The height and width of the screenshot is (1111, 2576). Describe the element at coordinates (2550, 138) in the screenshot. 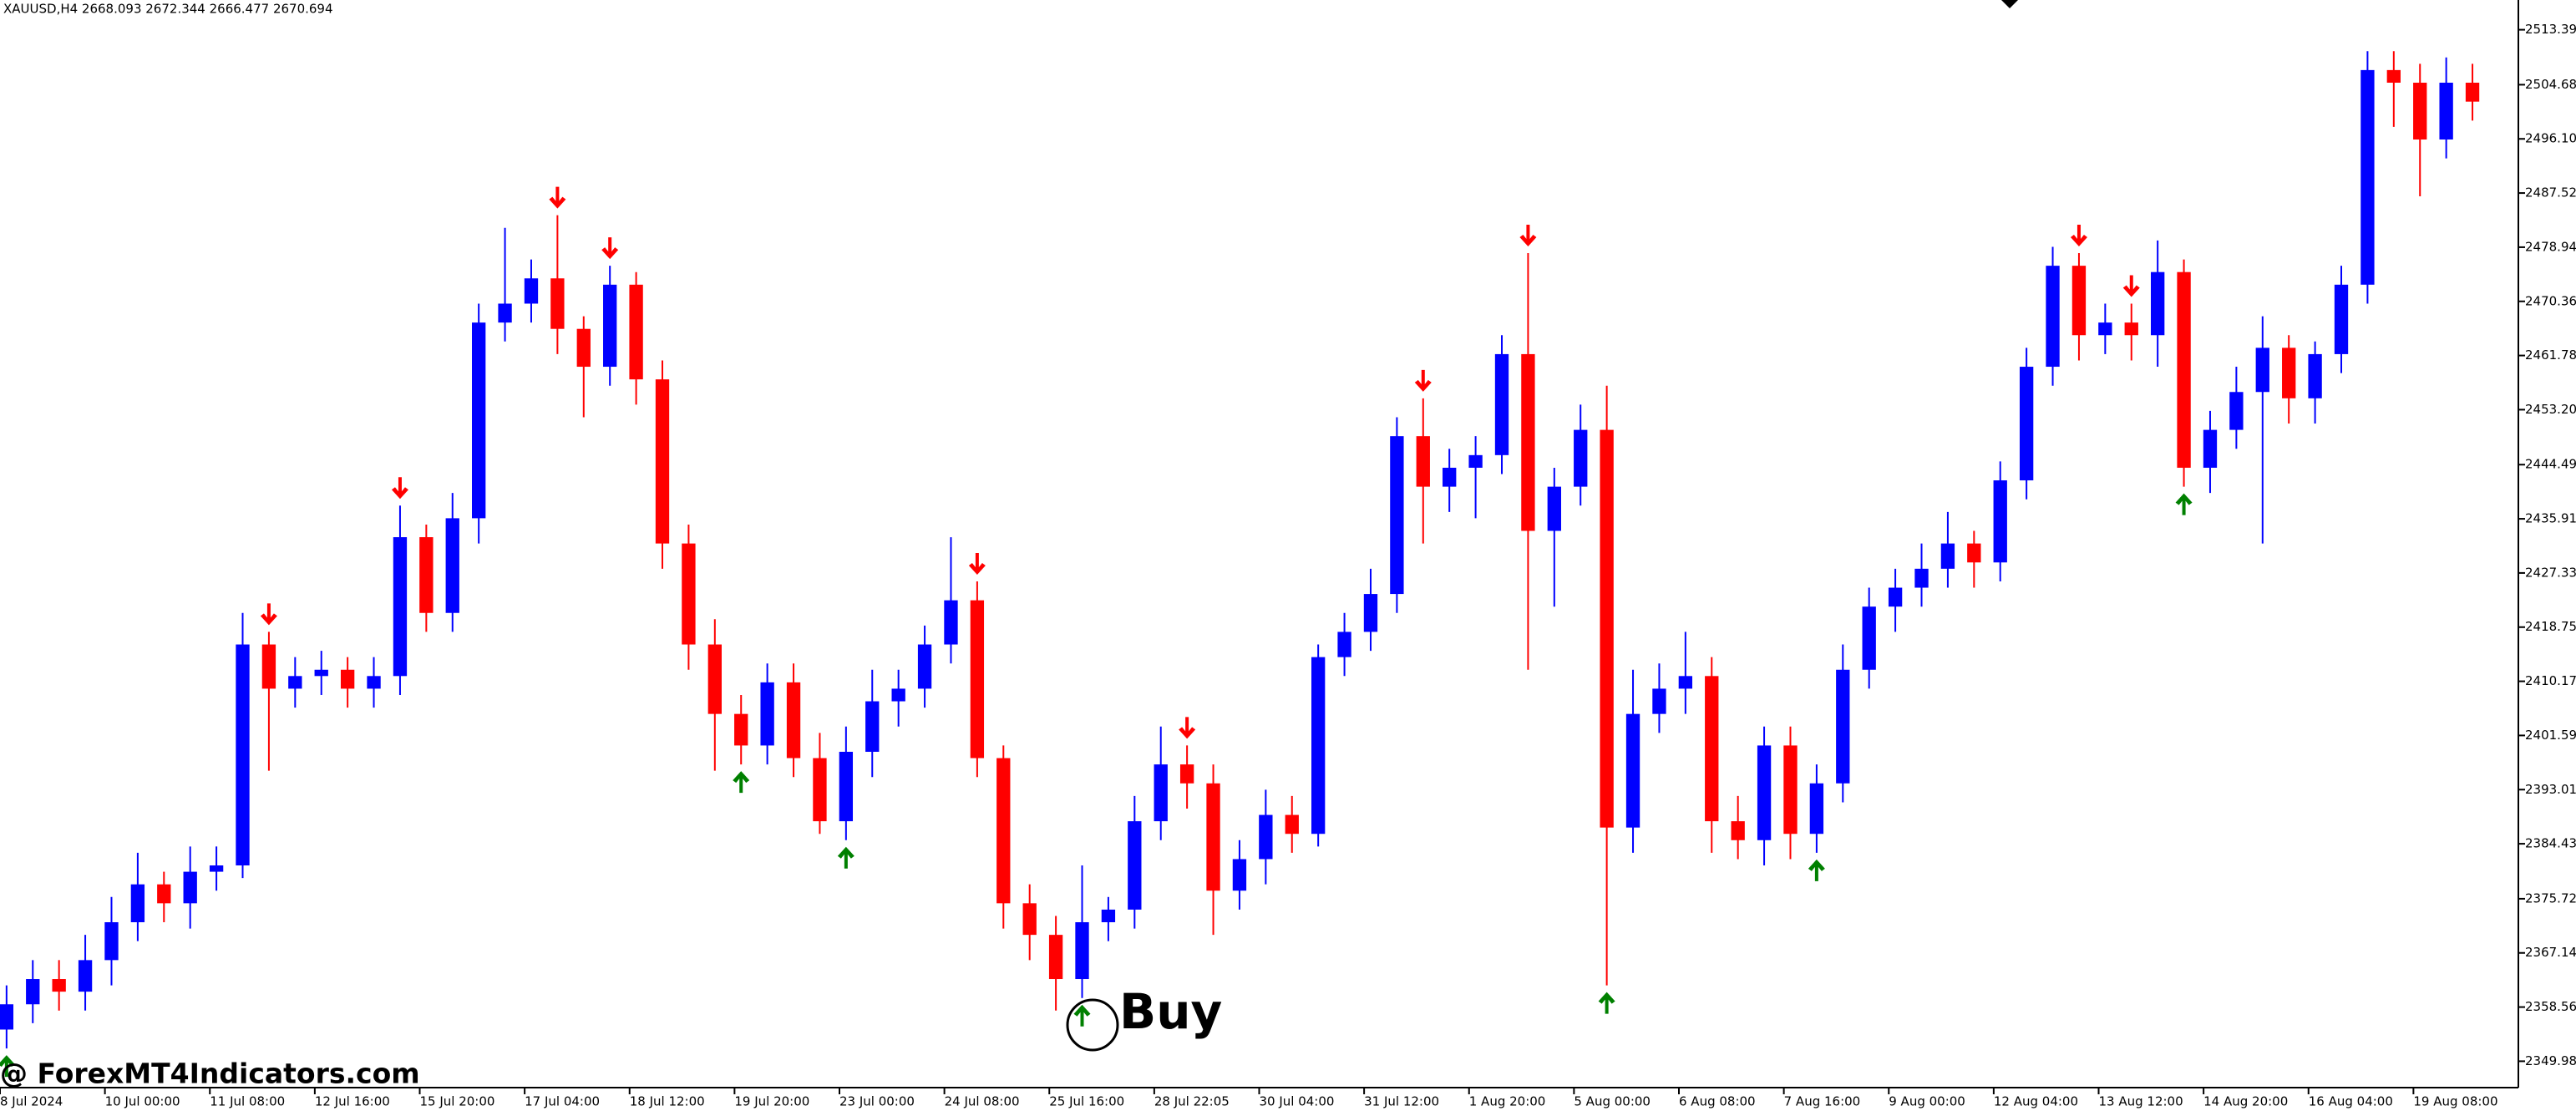

I see `y-tick-label: 2496.100` at that location.